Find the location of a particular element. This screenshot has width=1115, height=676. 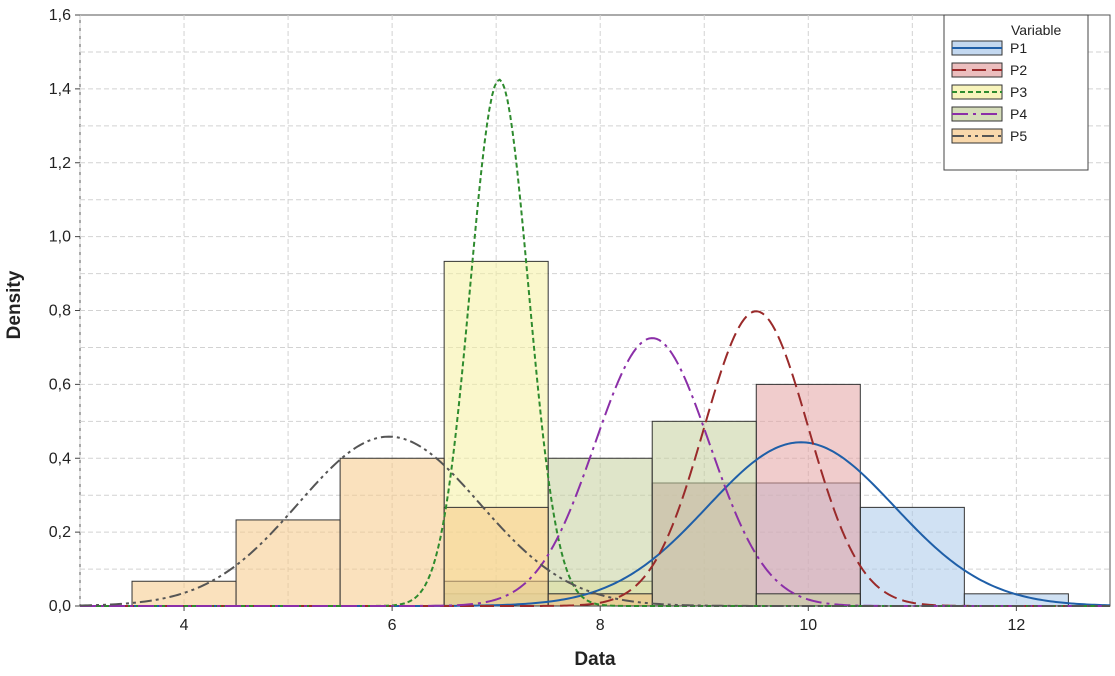

x-tick-label: 10 is located at coordinates (808, 625).